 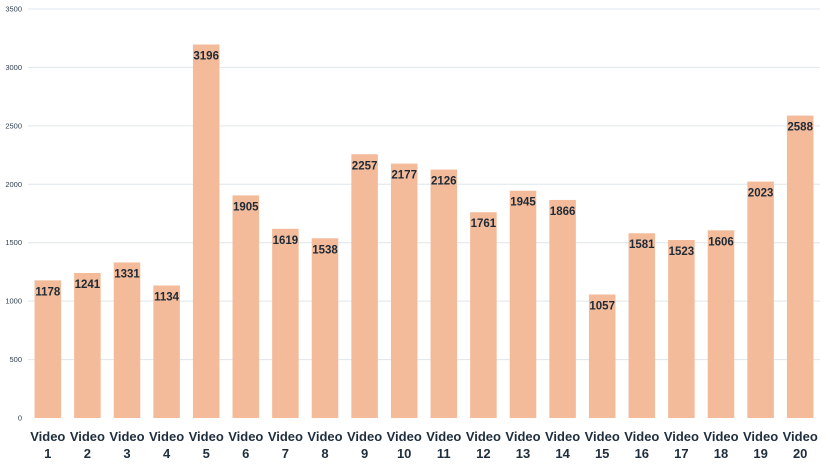 I want to click on x-tick-label: Video 19, so click(x=760, y=445).